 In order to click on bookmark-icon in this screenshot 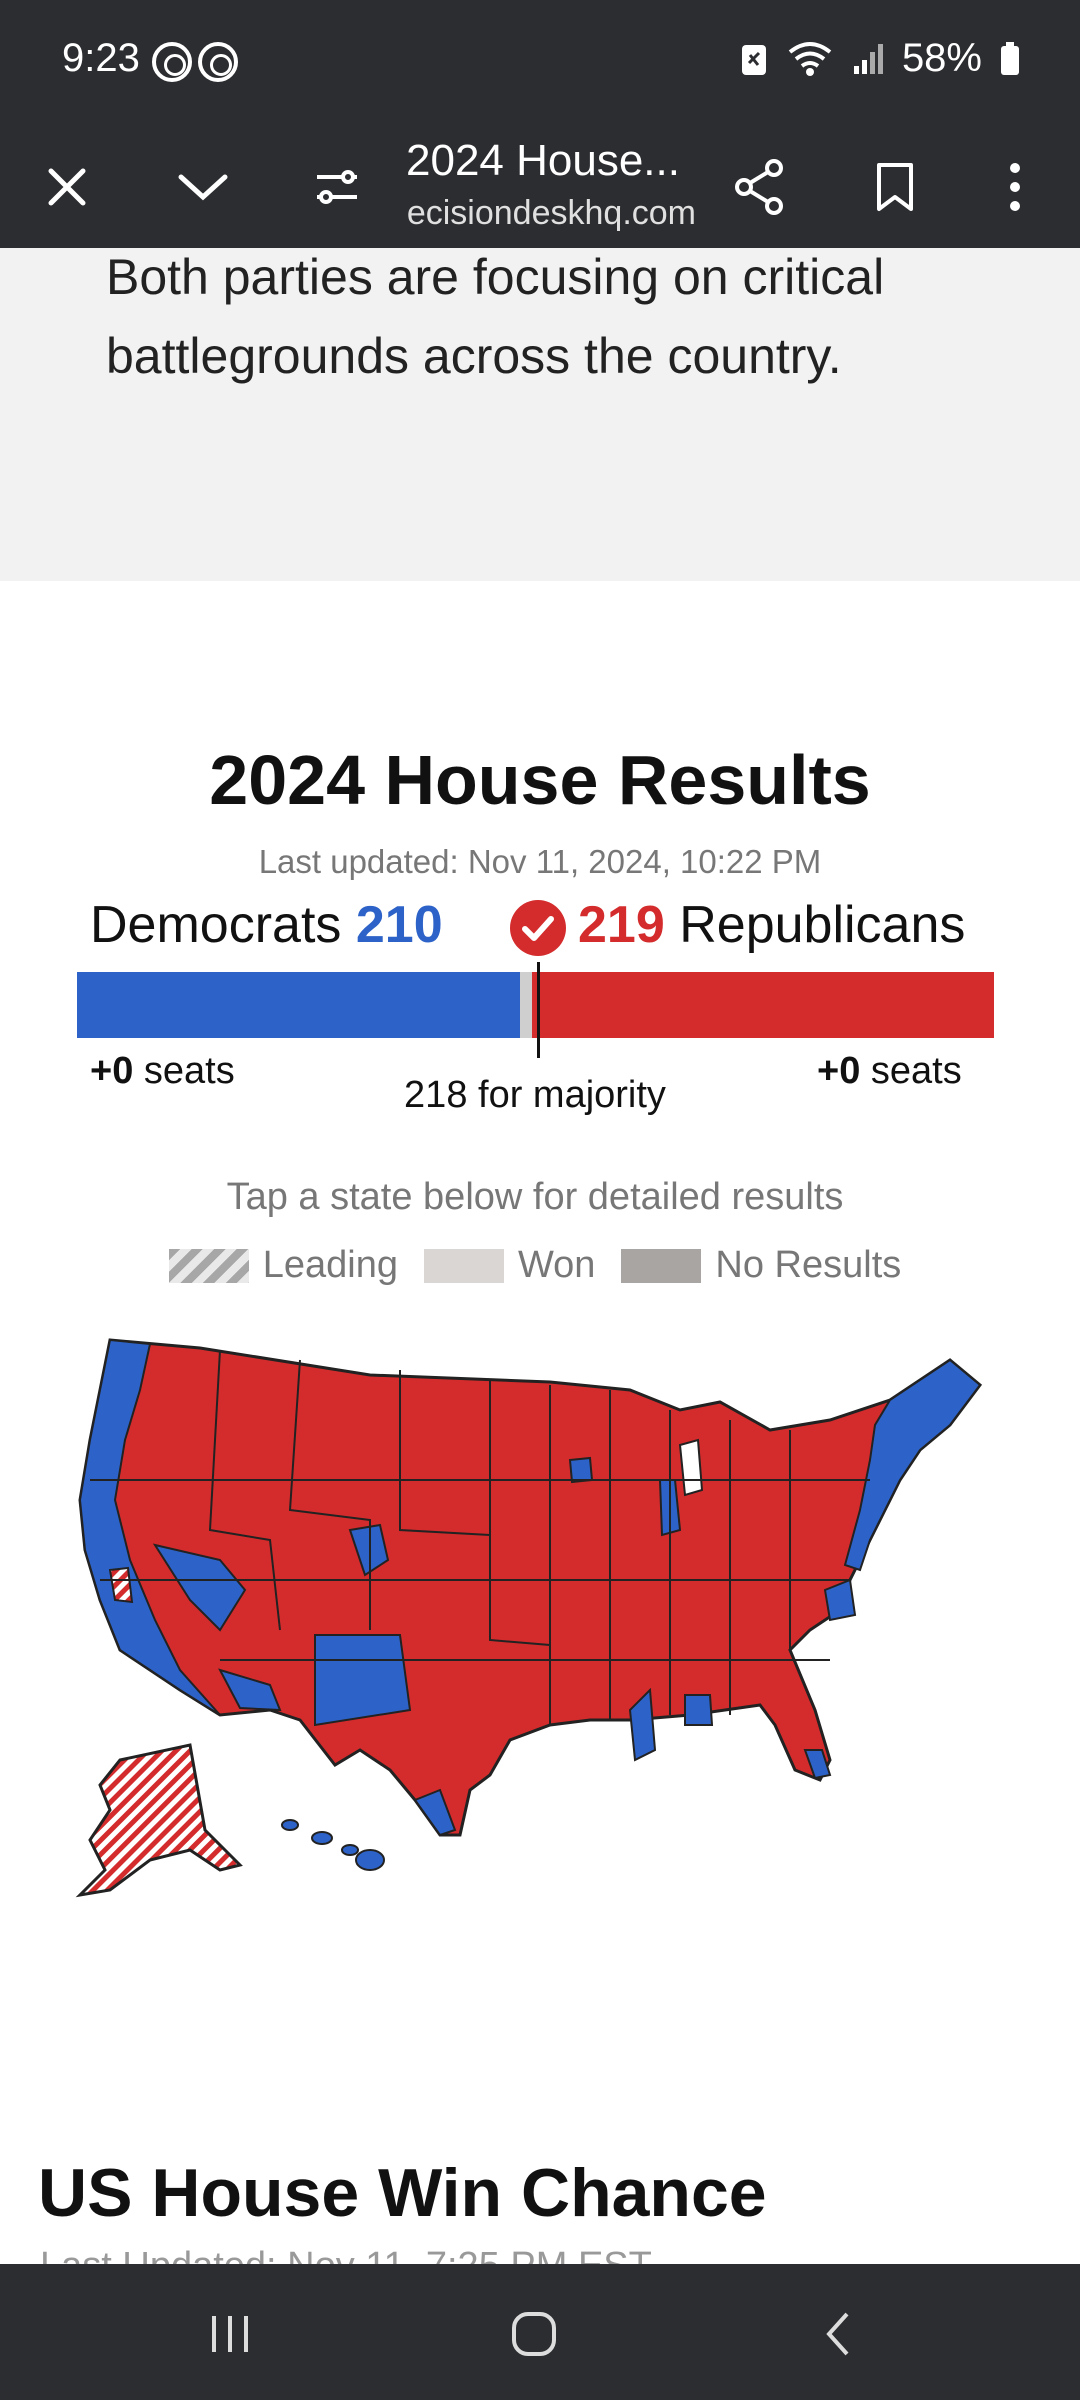, I will do `click(895, 187)`.